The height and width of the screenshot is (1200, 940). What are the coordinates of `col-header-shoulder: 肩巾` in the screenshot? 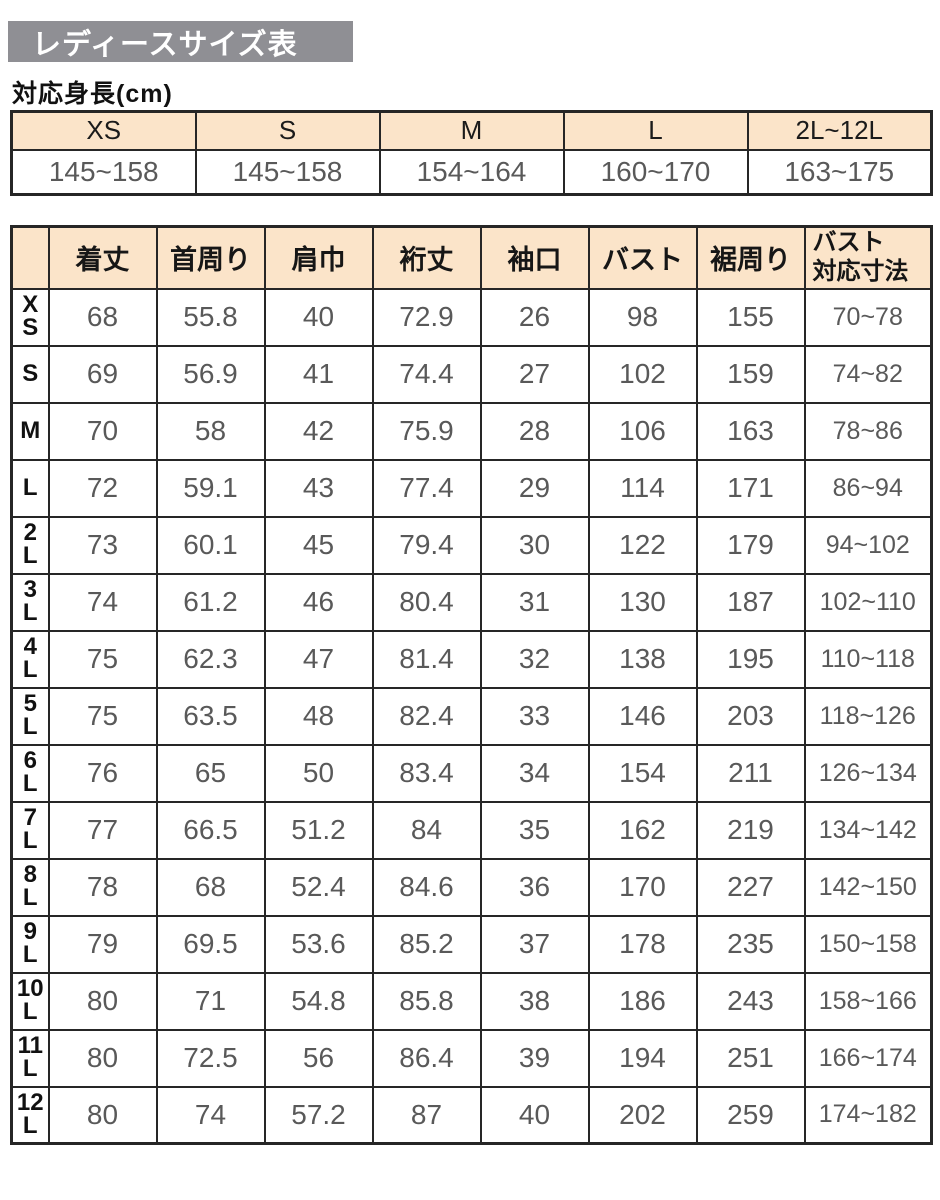 It's located at (318, 257).